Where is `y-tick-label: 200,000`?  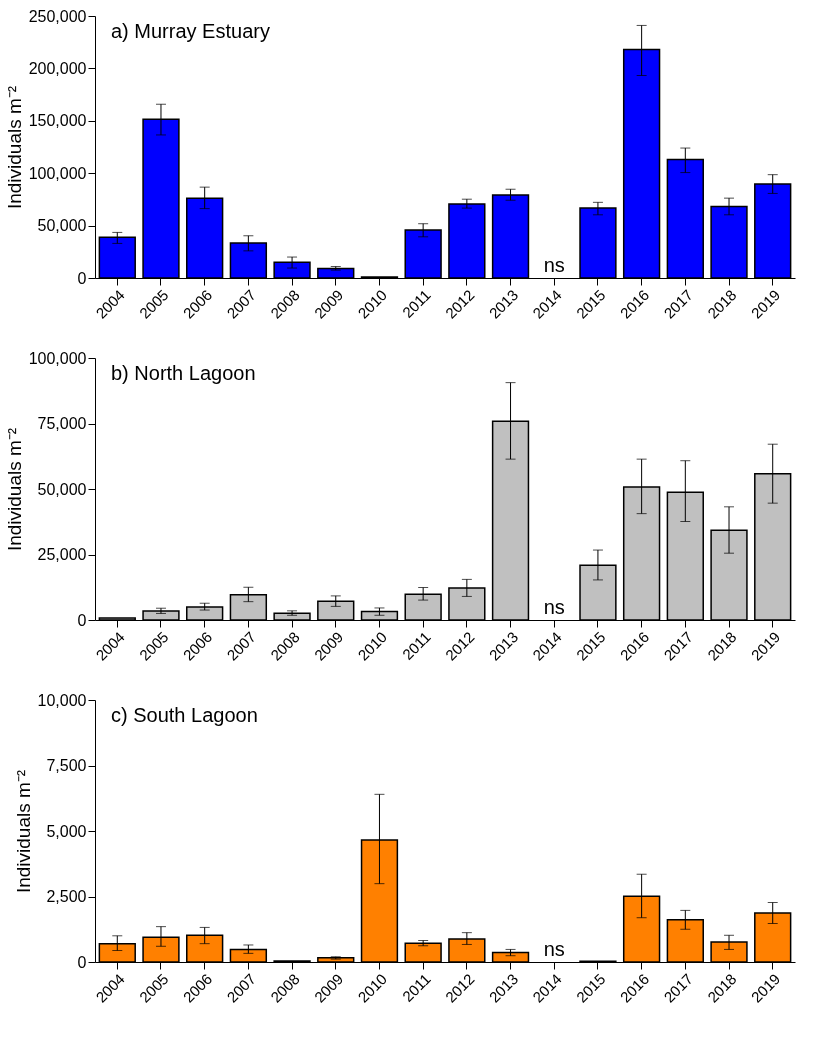
y-tick-label: 200,000 is located at coordinates (57, 68).